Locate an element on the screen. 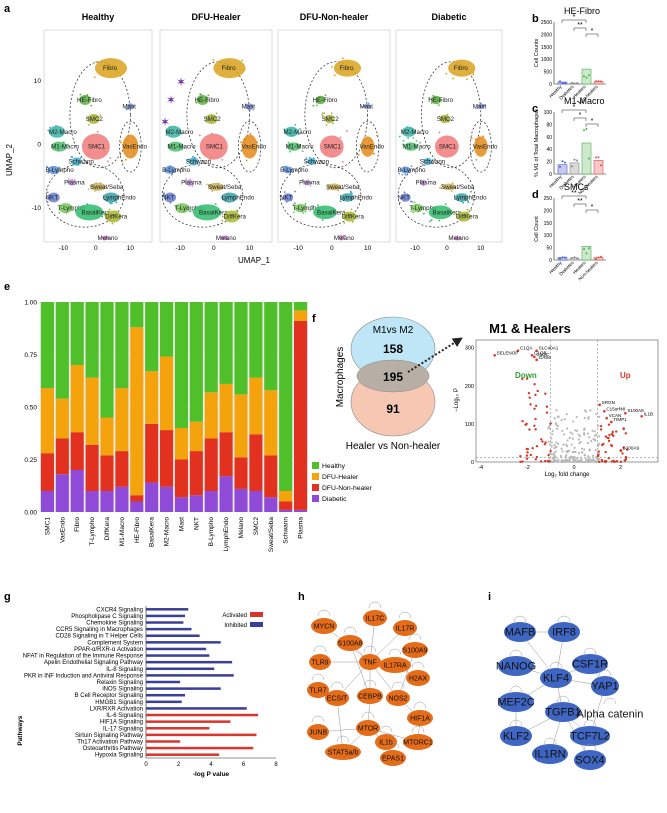 The height and width of the screenshot is (813, 667). umap-cluster-plasma is located at coordinates (307, 183).